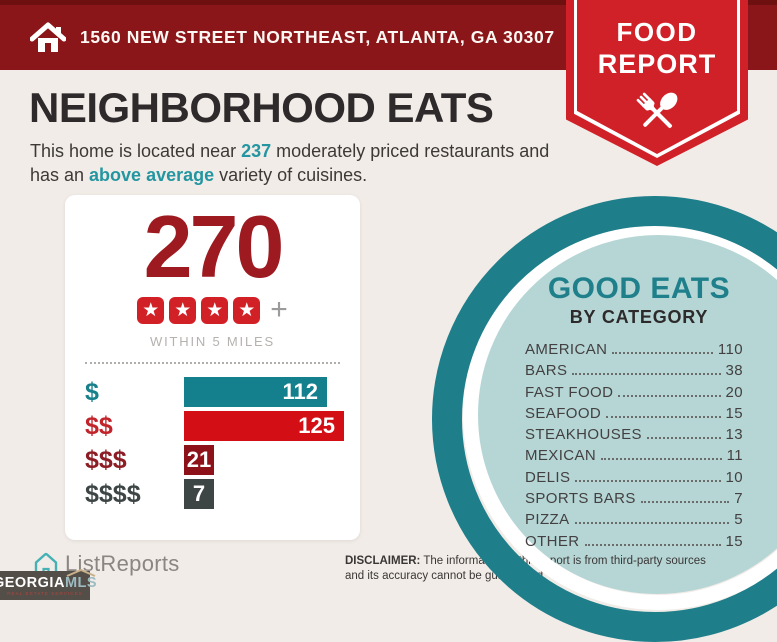 Image resolution: width=777 pixels, height=642 pixels. Describe the element at coordinates (222, 460) in the screenshot. I see `price-bar-row: $$$ 21` at that location.